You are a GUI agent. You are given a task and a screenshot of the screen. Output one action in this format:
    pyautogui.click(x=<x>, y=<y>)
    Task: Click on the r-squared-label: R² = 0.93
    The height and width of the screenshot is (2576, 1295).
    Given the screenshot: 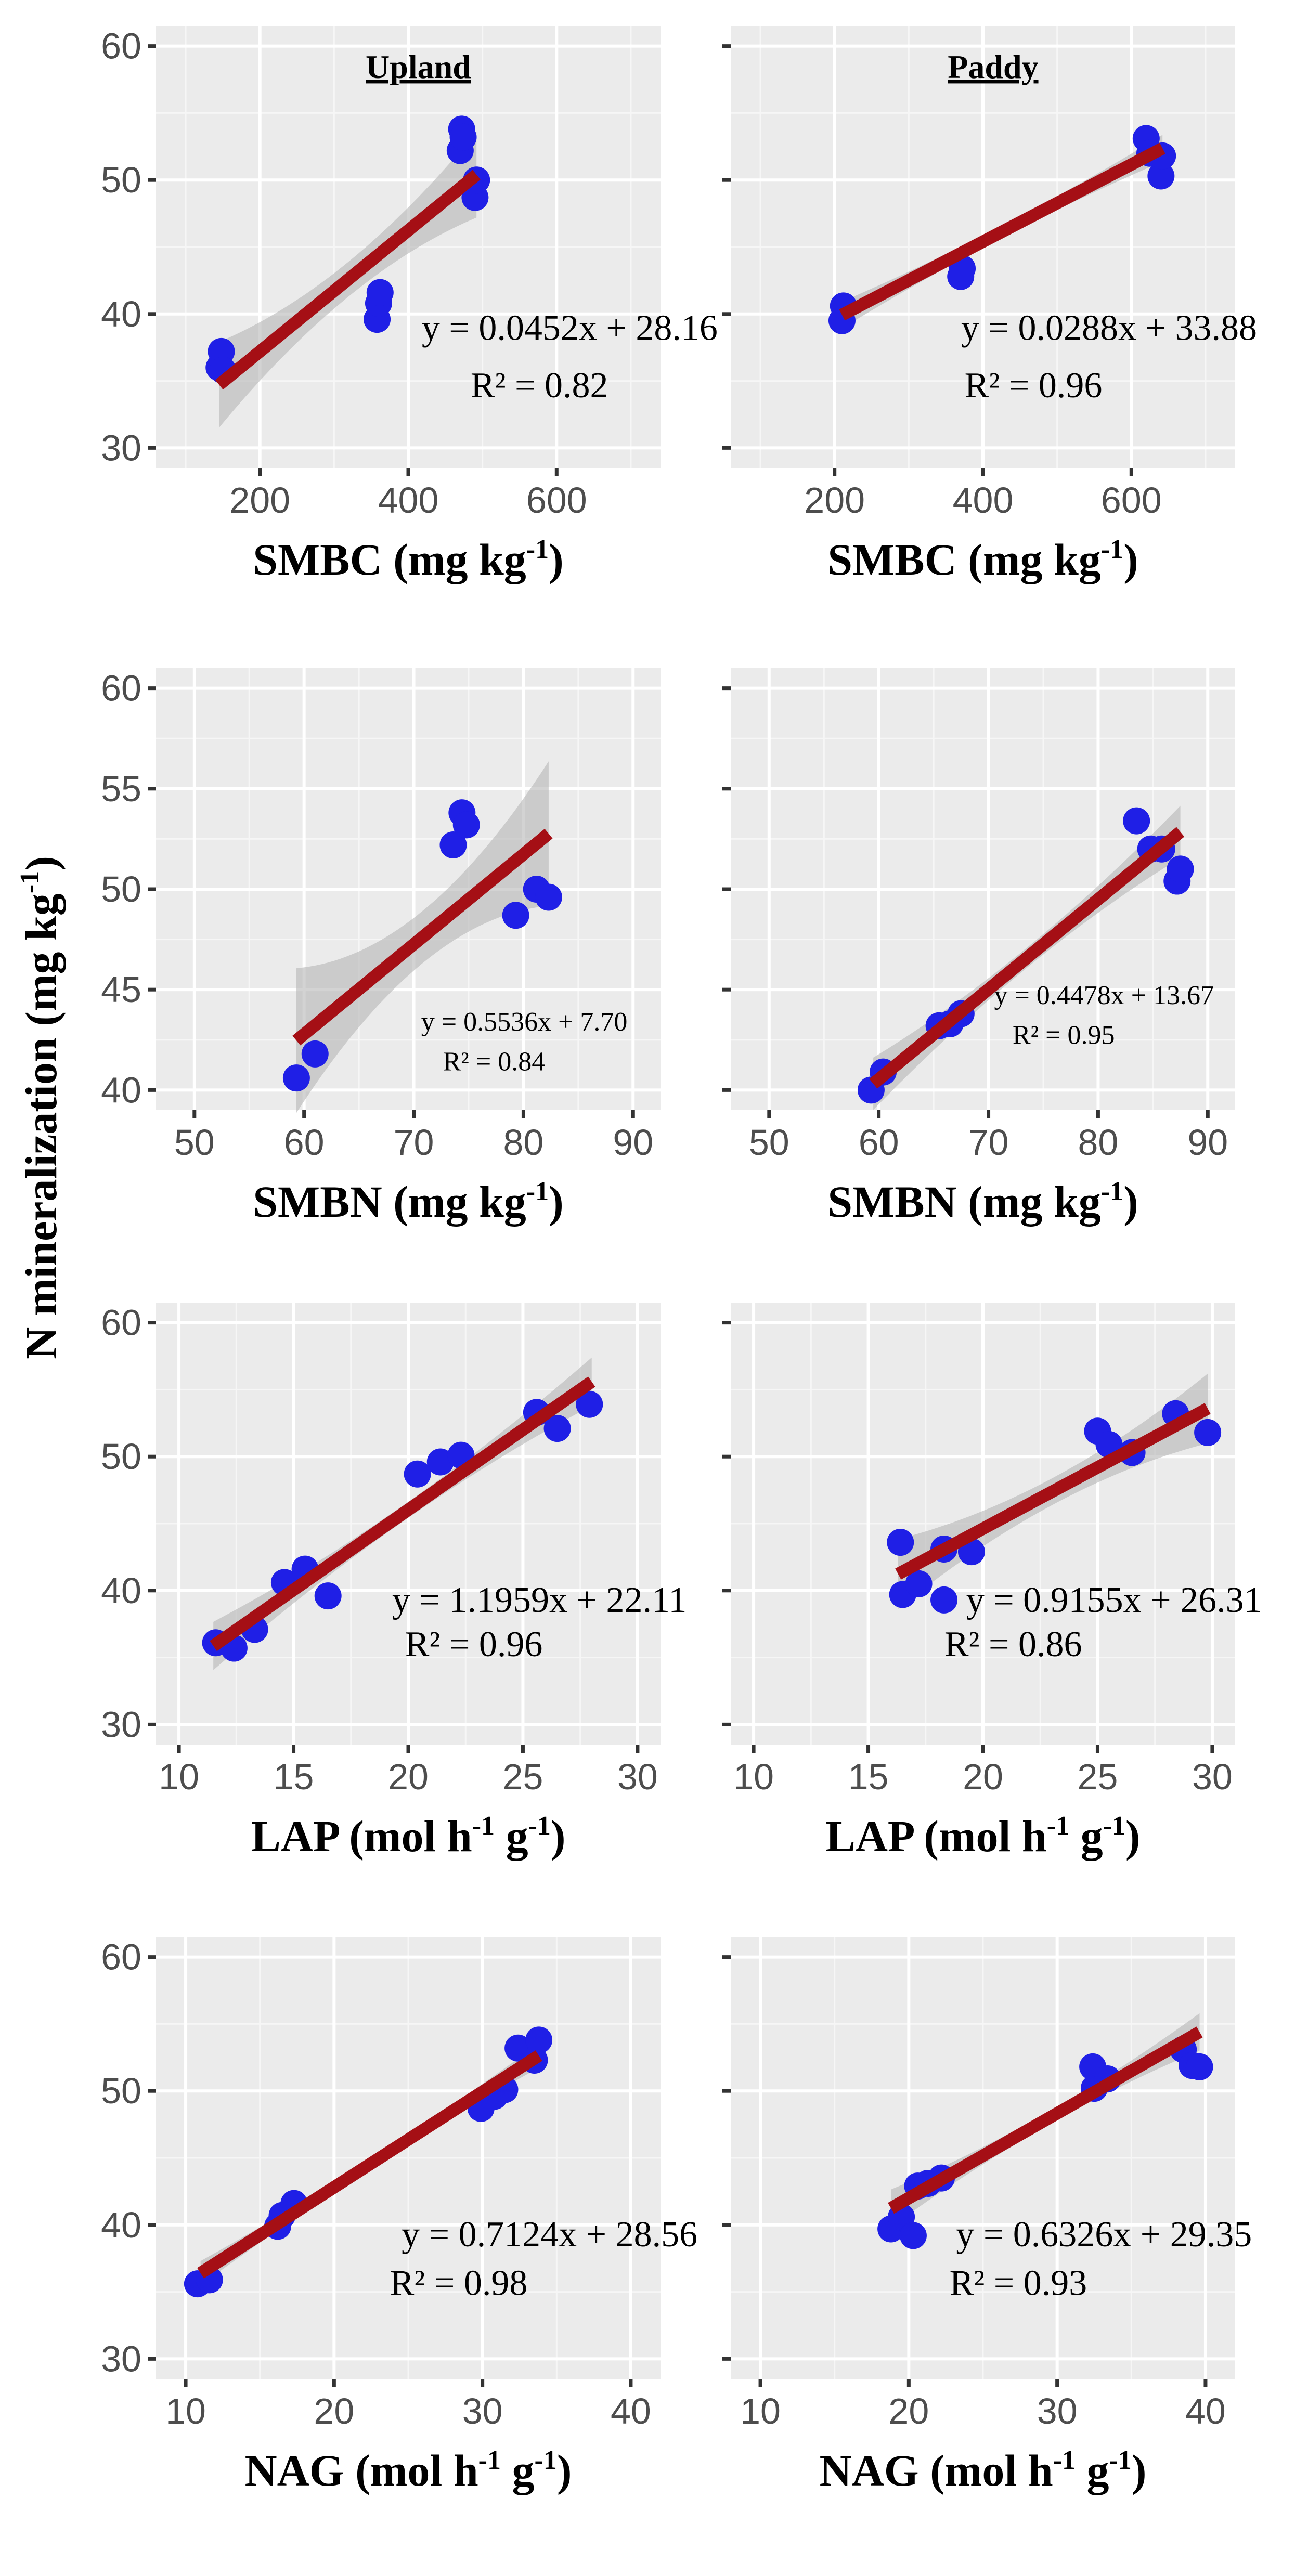 What is the action you would take?
    pyautogui.click(x=1018, y=2283)
    